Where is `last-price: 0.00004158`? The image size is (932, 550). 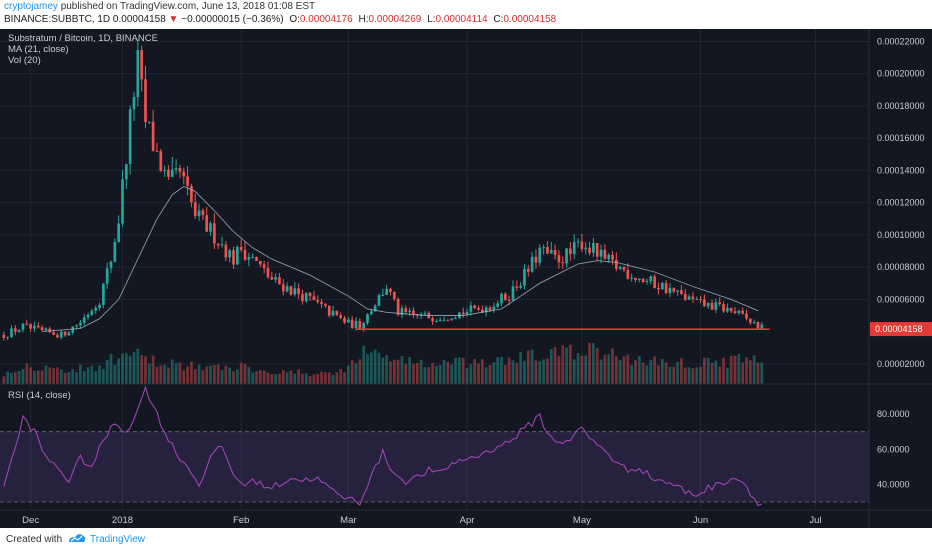 last-price: 0.00004158 is located at coordinates (139, 19).